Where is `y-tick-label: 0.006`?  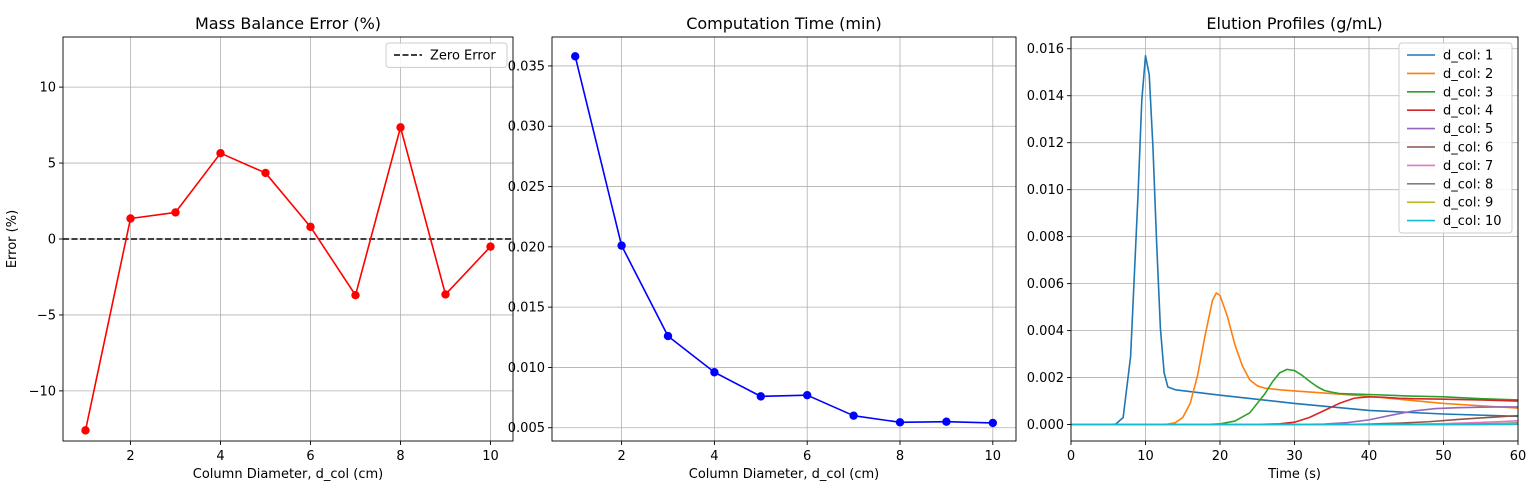
y-tick-label: 0.006 is located at coordinates (1045, 284).